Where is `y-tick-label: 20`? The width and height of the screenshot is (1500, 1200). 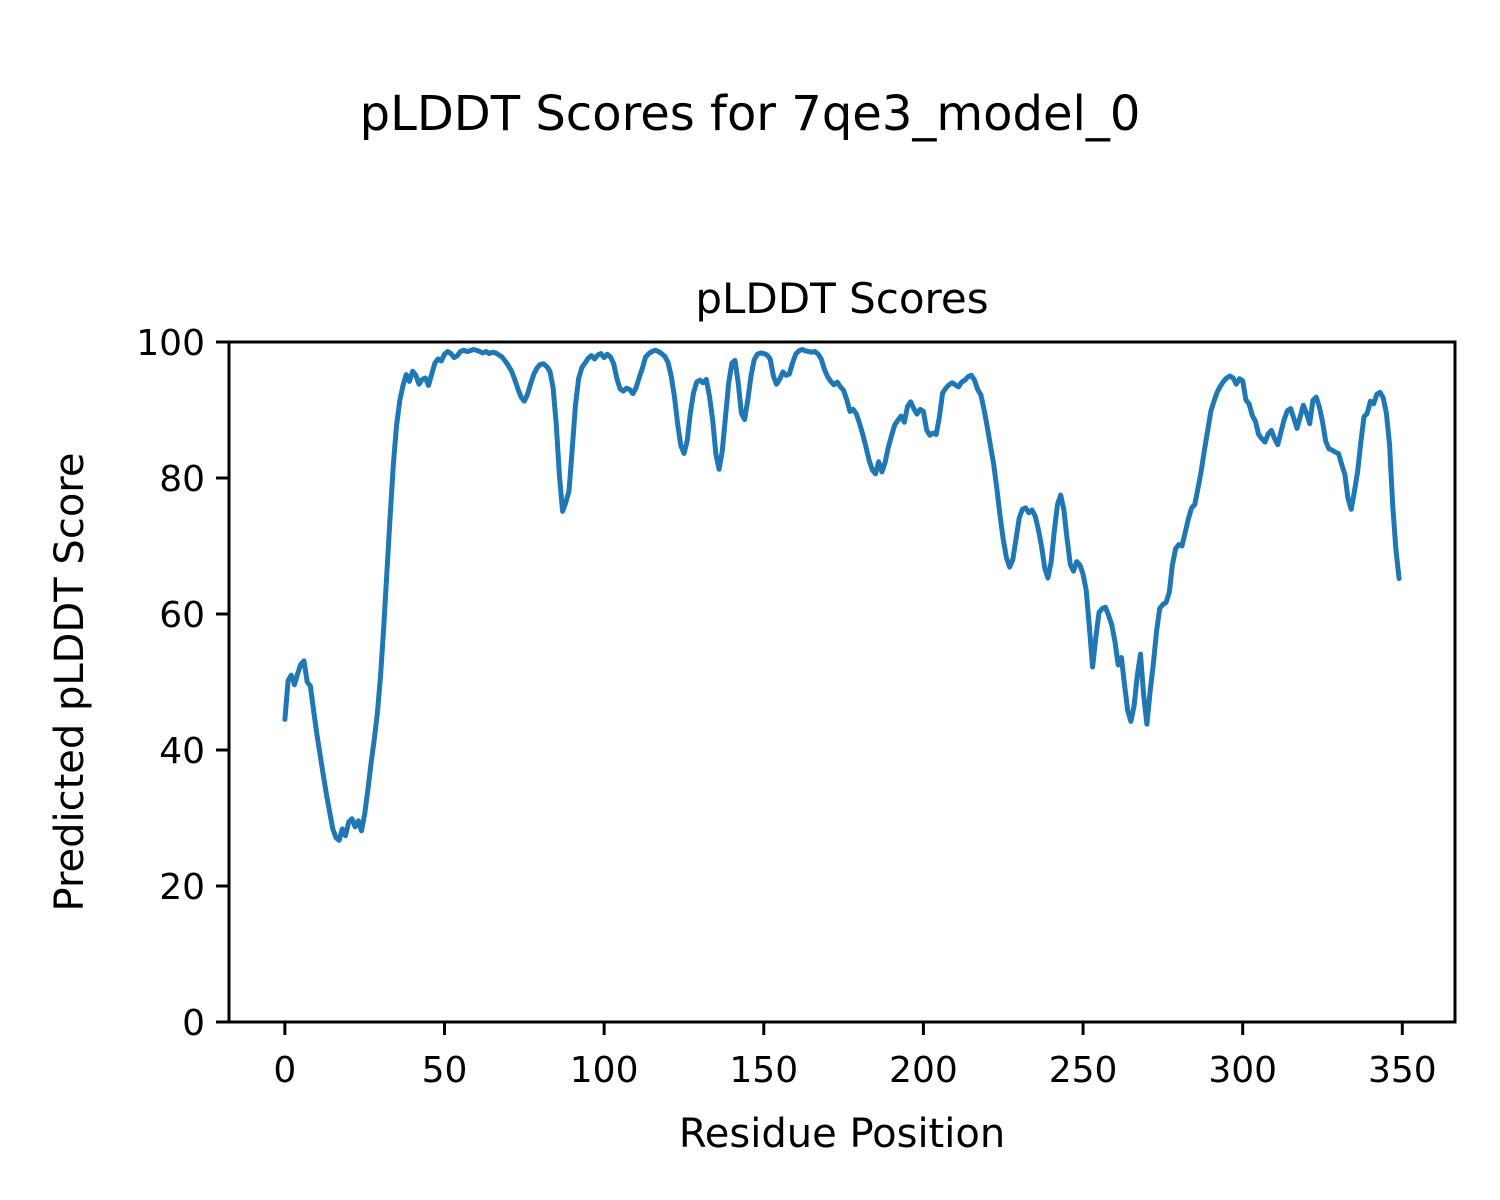 y-tick-label: 20 is located at coordinates (182, 887).